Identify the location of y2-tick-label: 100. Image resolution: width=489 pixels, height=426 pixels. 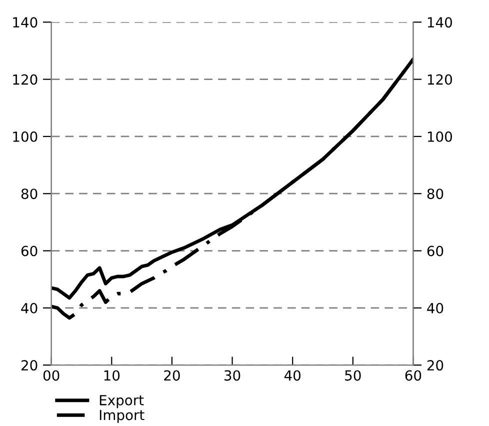
(440, 136).